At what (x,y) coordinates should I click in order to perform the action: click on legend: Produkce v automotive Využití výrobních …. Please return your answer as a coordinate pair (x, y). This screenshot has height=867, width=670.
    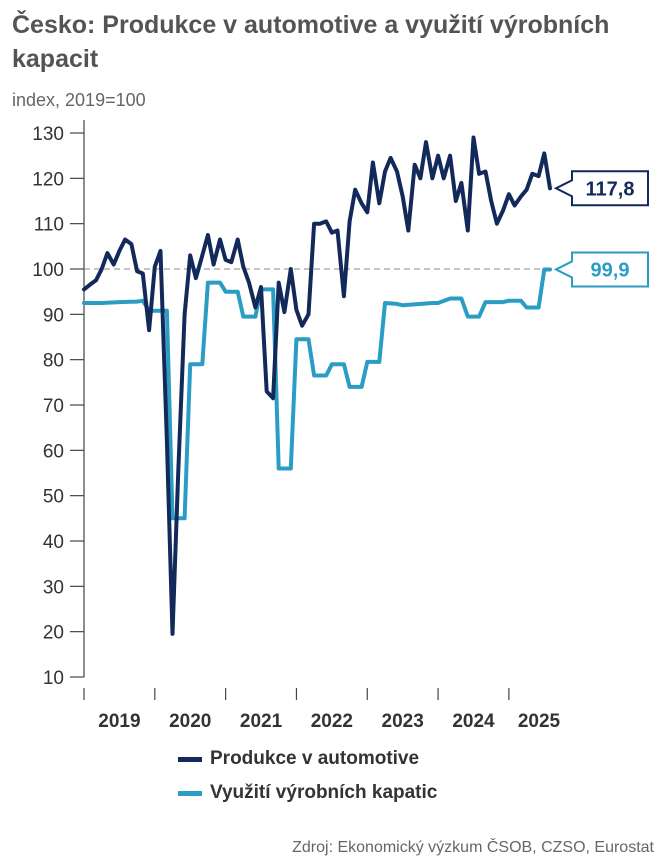
    Looking at the image, I should click on (307, 776).